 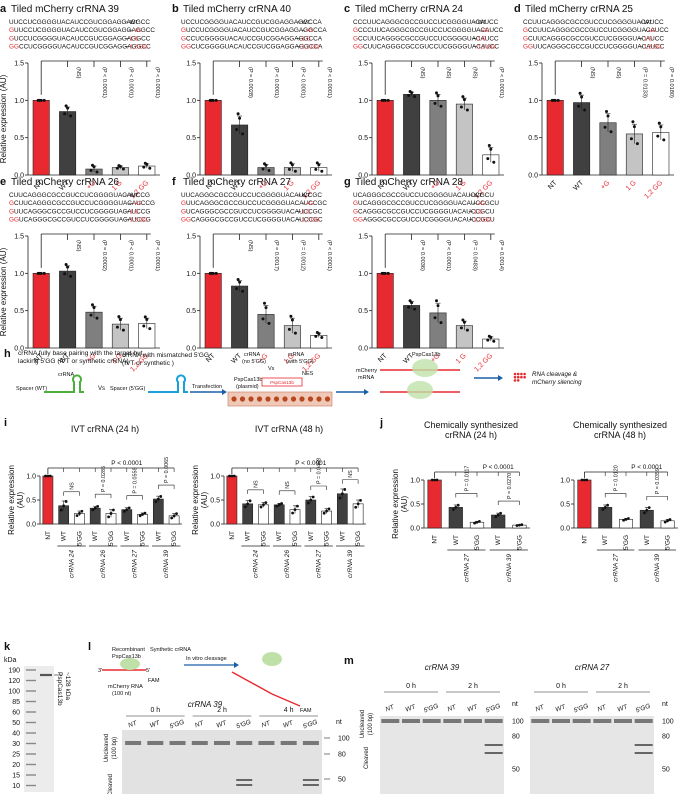 What do you see at coordinates (252, 47) in the screenshot?
I see `sequence: GGCUCGGGGUACAUCCGUCGGAGGAGGCCA` at bounding box center [252, 47].